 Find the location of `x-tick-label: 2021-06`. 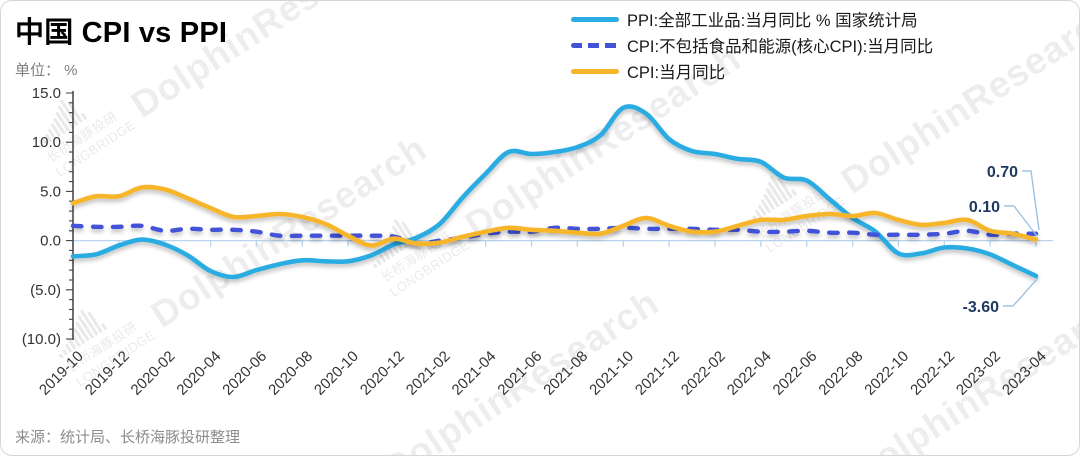

x-tick-label: 2021-06 is located at coordinates (519, 373).